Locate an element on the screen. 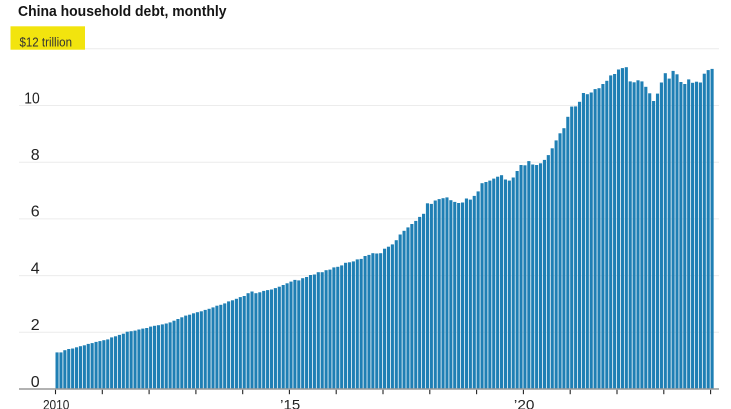 This screenshot has height=409, width=731. svg-text: 0 is located at coordinates (35, 382).